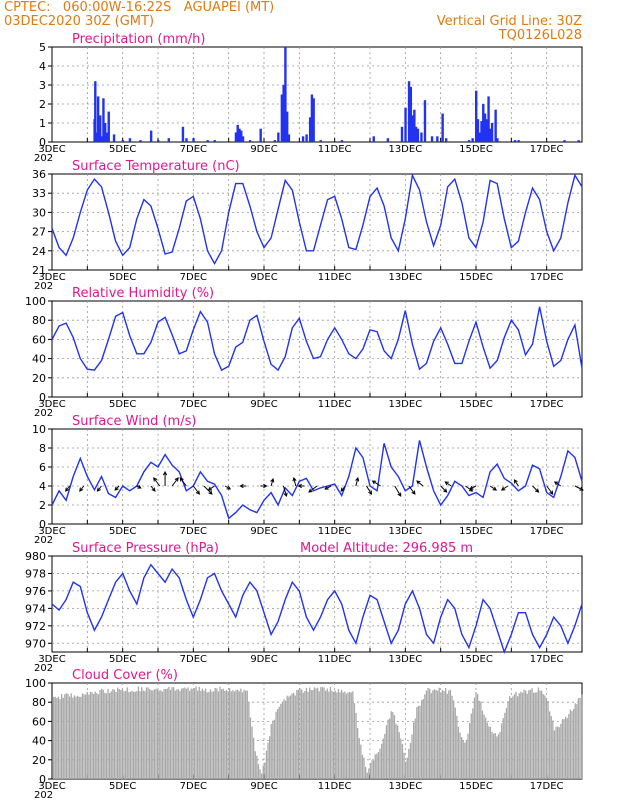 This screenshot has height=800, width=618. I want to click on pres-line, so click(317, 609).